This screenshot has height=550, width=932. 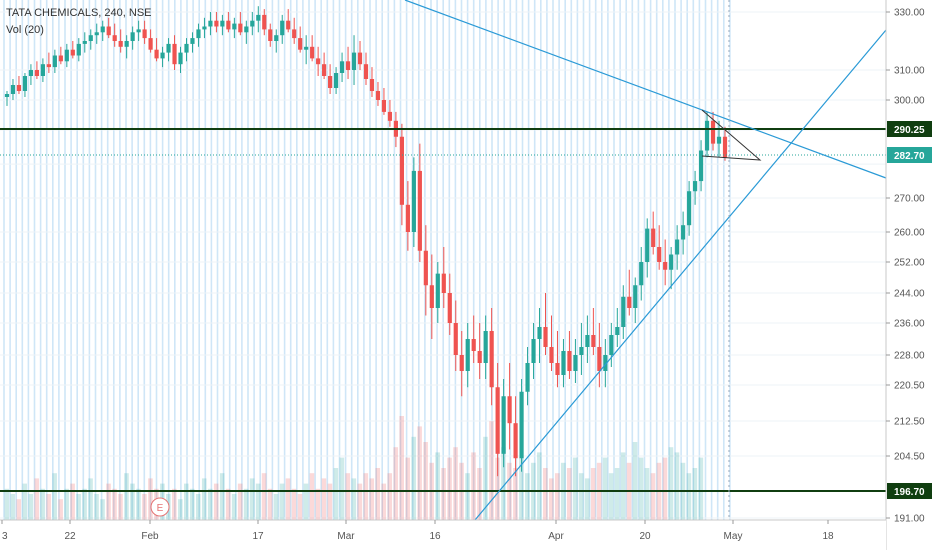 I want to click on time-tick-label: 22, so click(x=70, y=536).